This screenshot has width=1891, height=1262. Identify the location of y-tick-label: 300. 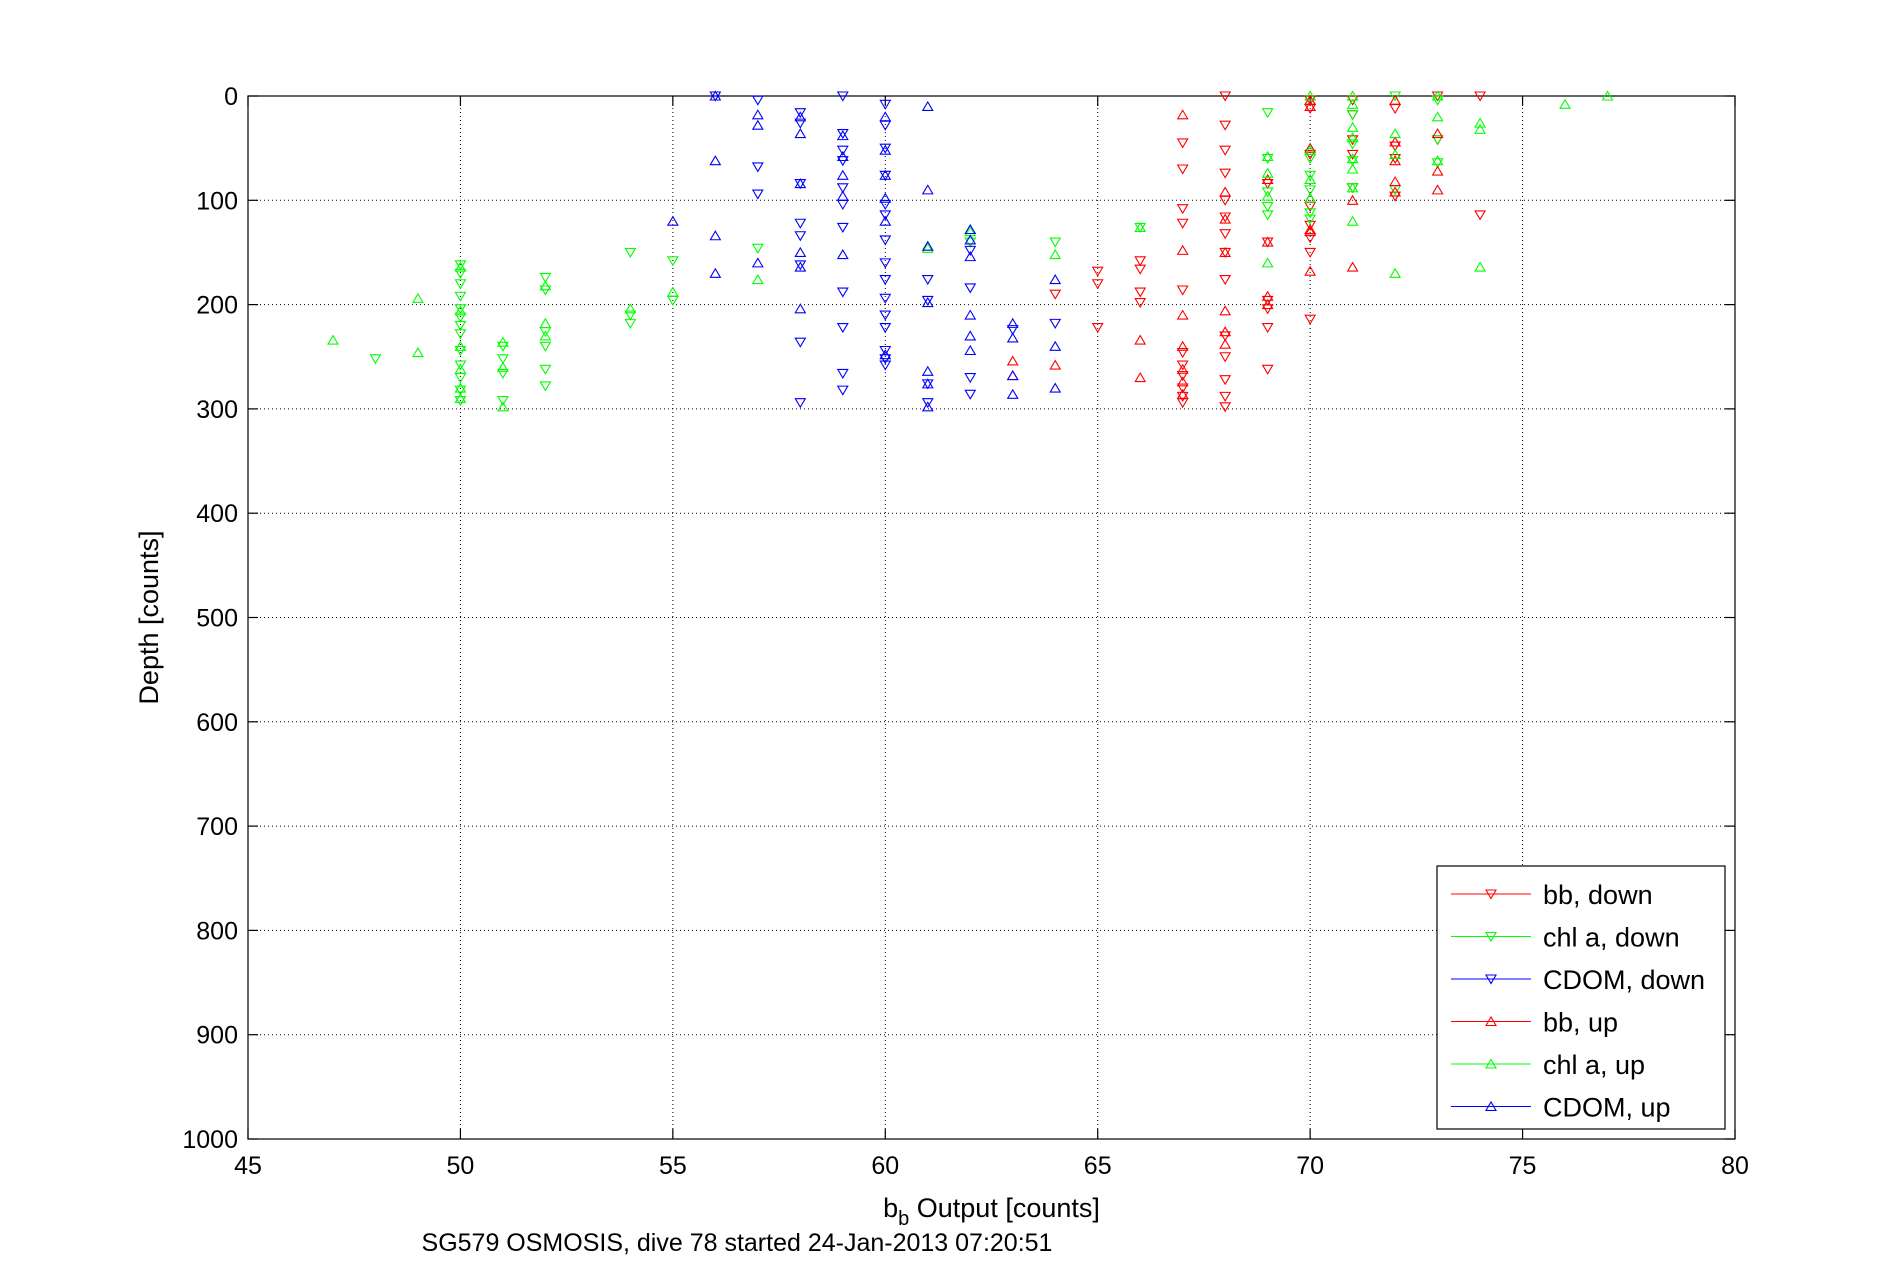
(217, 410).